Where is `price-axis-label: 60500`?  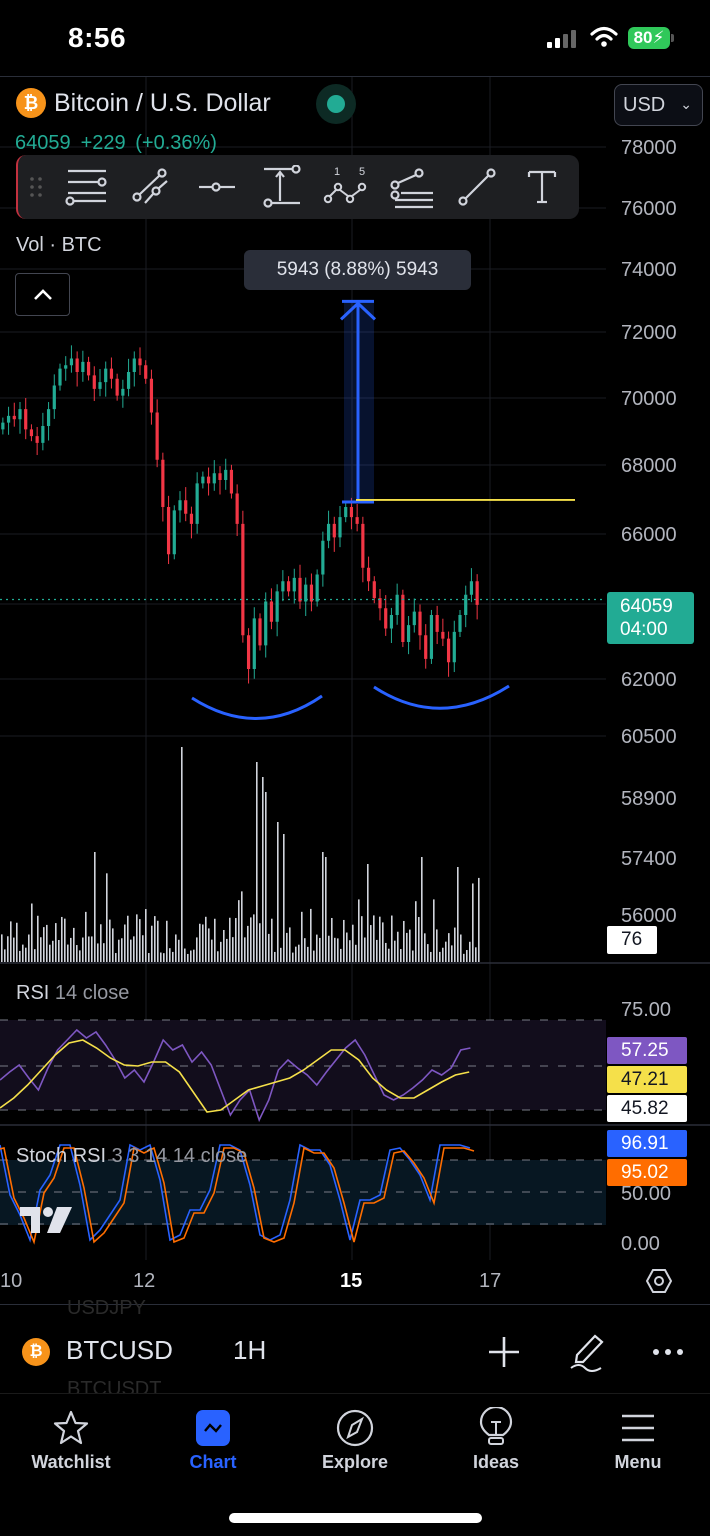
price-axis-label: 60500 is located at coordinates (649, 737).